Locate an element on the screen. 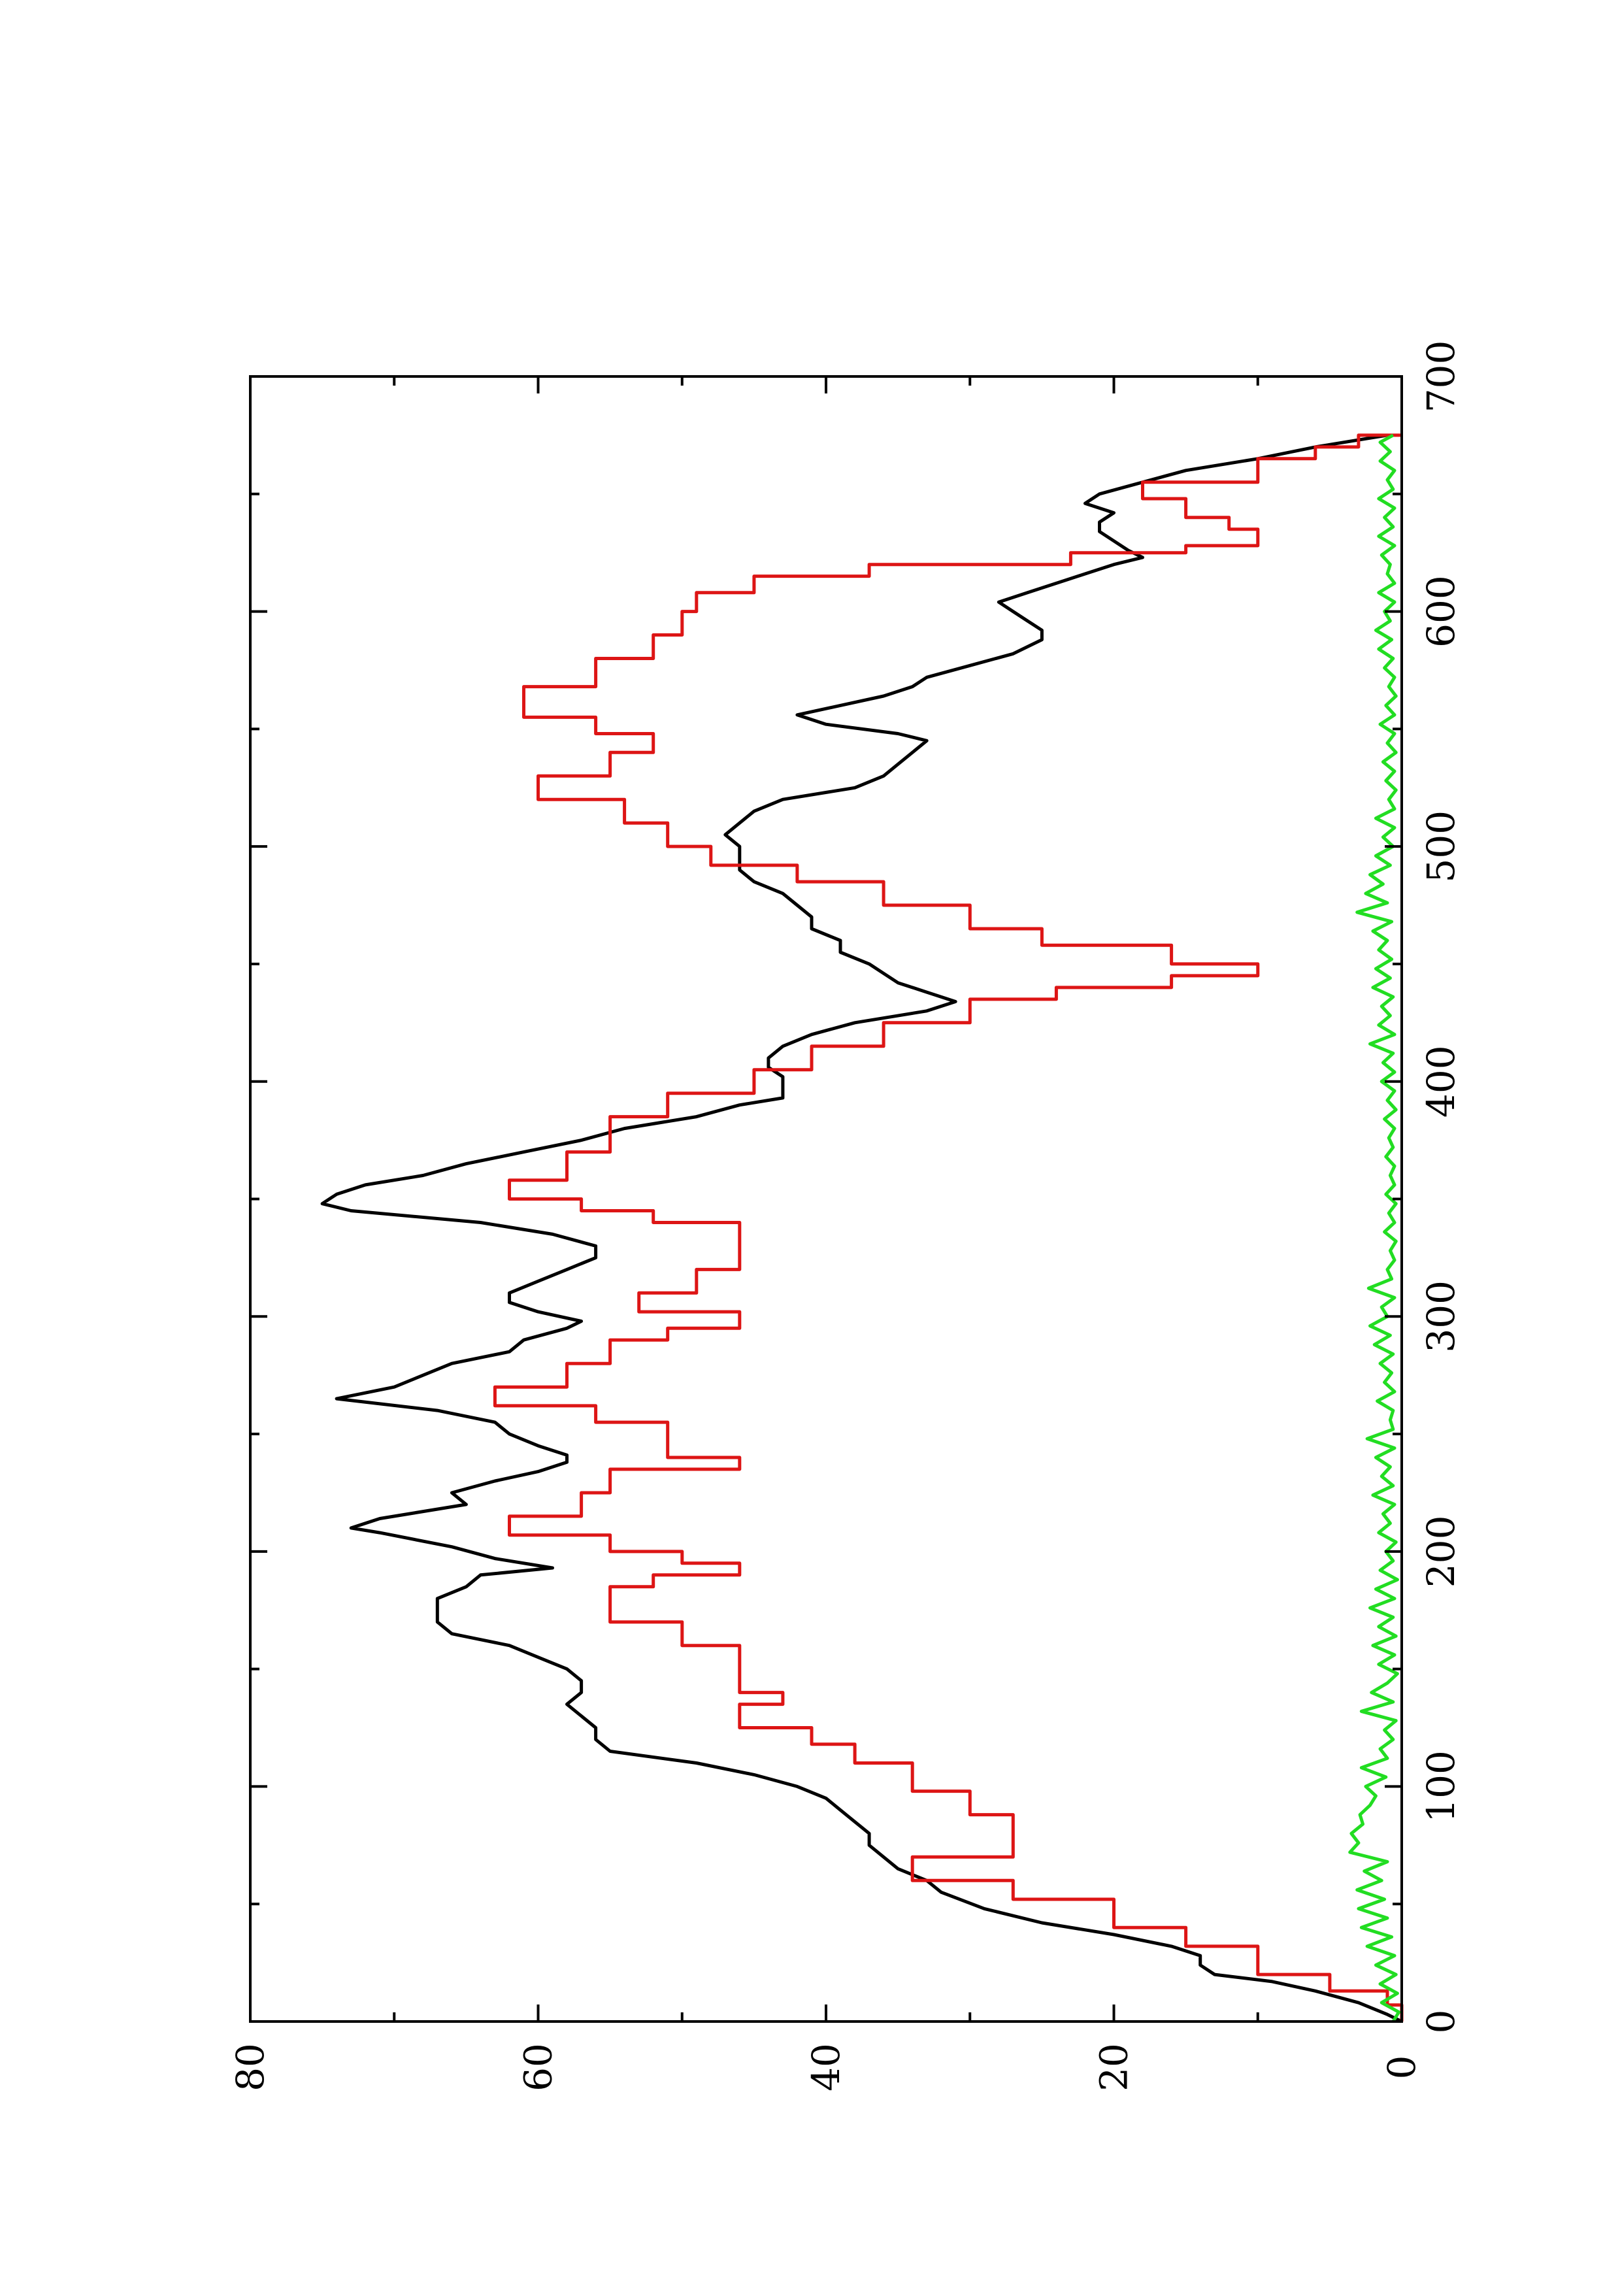  y-tick-label: 60 is located at coordinates (538, 2067).